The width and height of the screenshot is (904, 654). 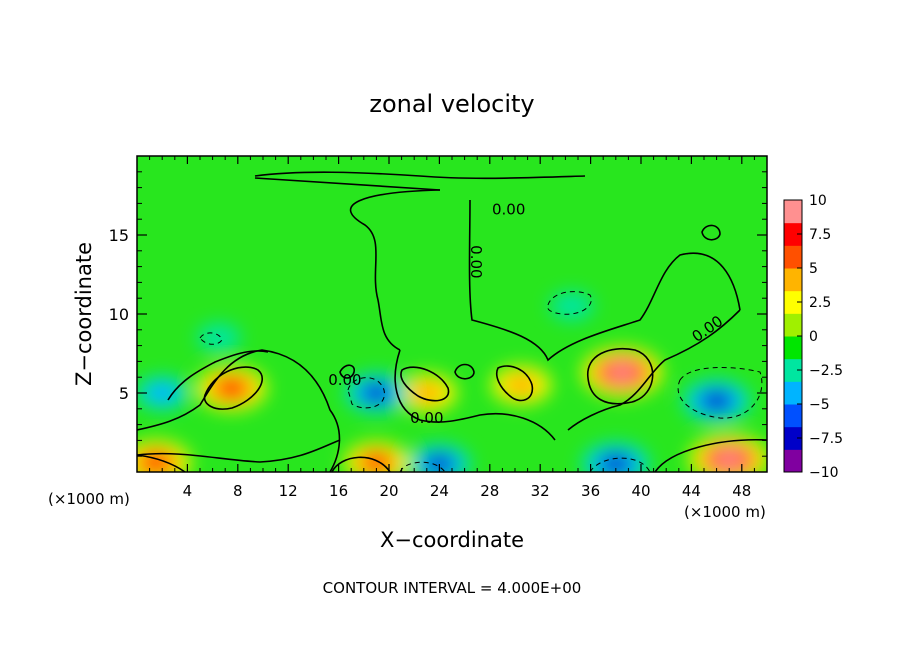 What do you see at coordinates (820, 303) in the screenshot?
I see `colorbar-tick-label-3: 2.5` at bounding box center [820, 303].